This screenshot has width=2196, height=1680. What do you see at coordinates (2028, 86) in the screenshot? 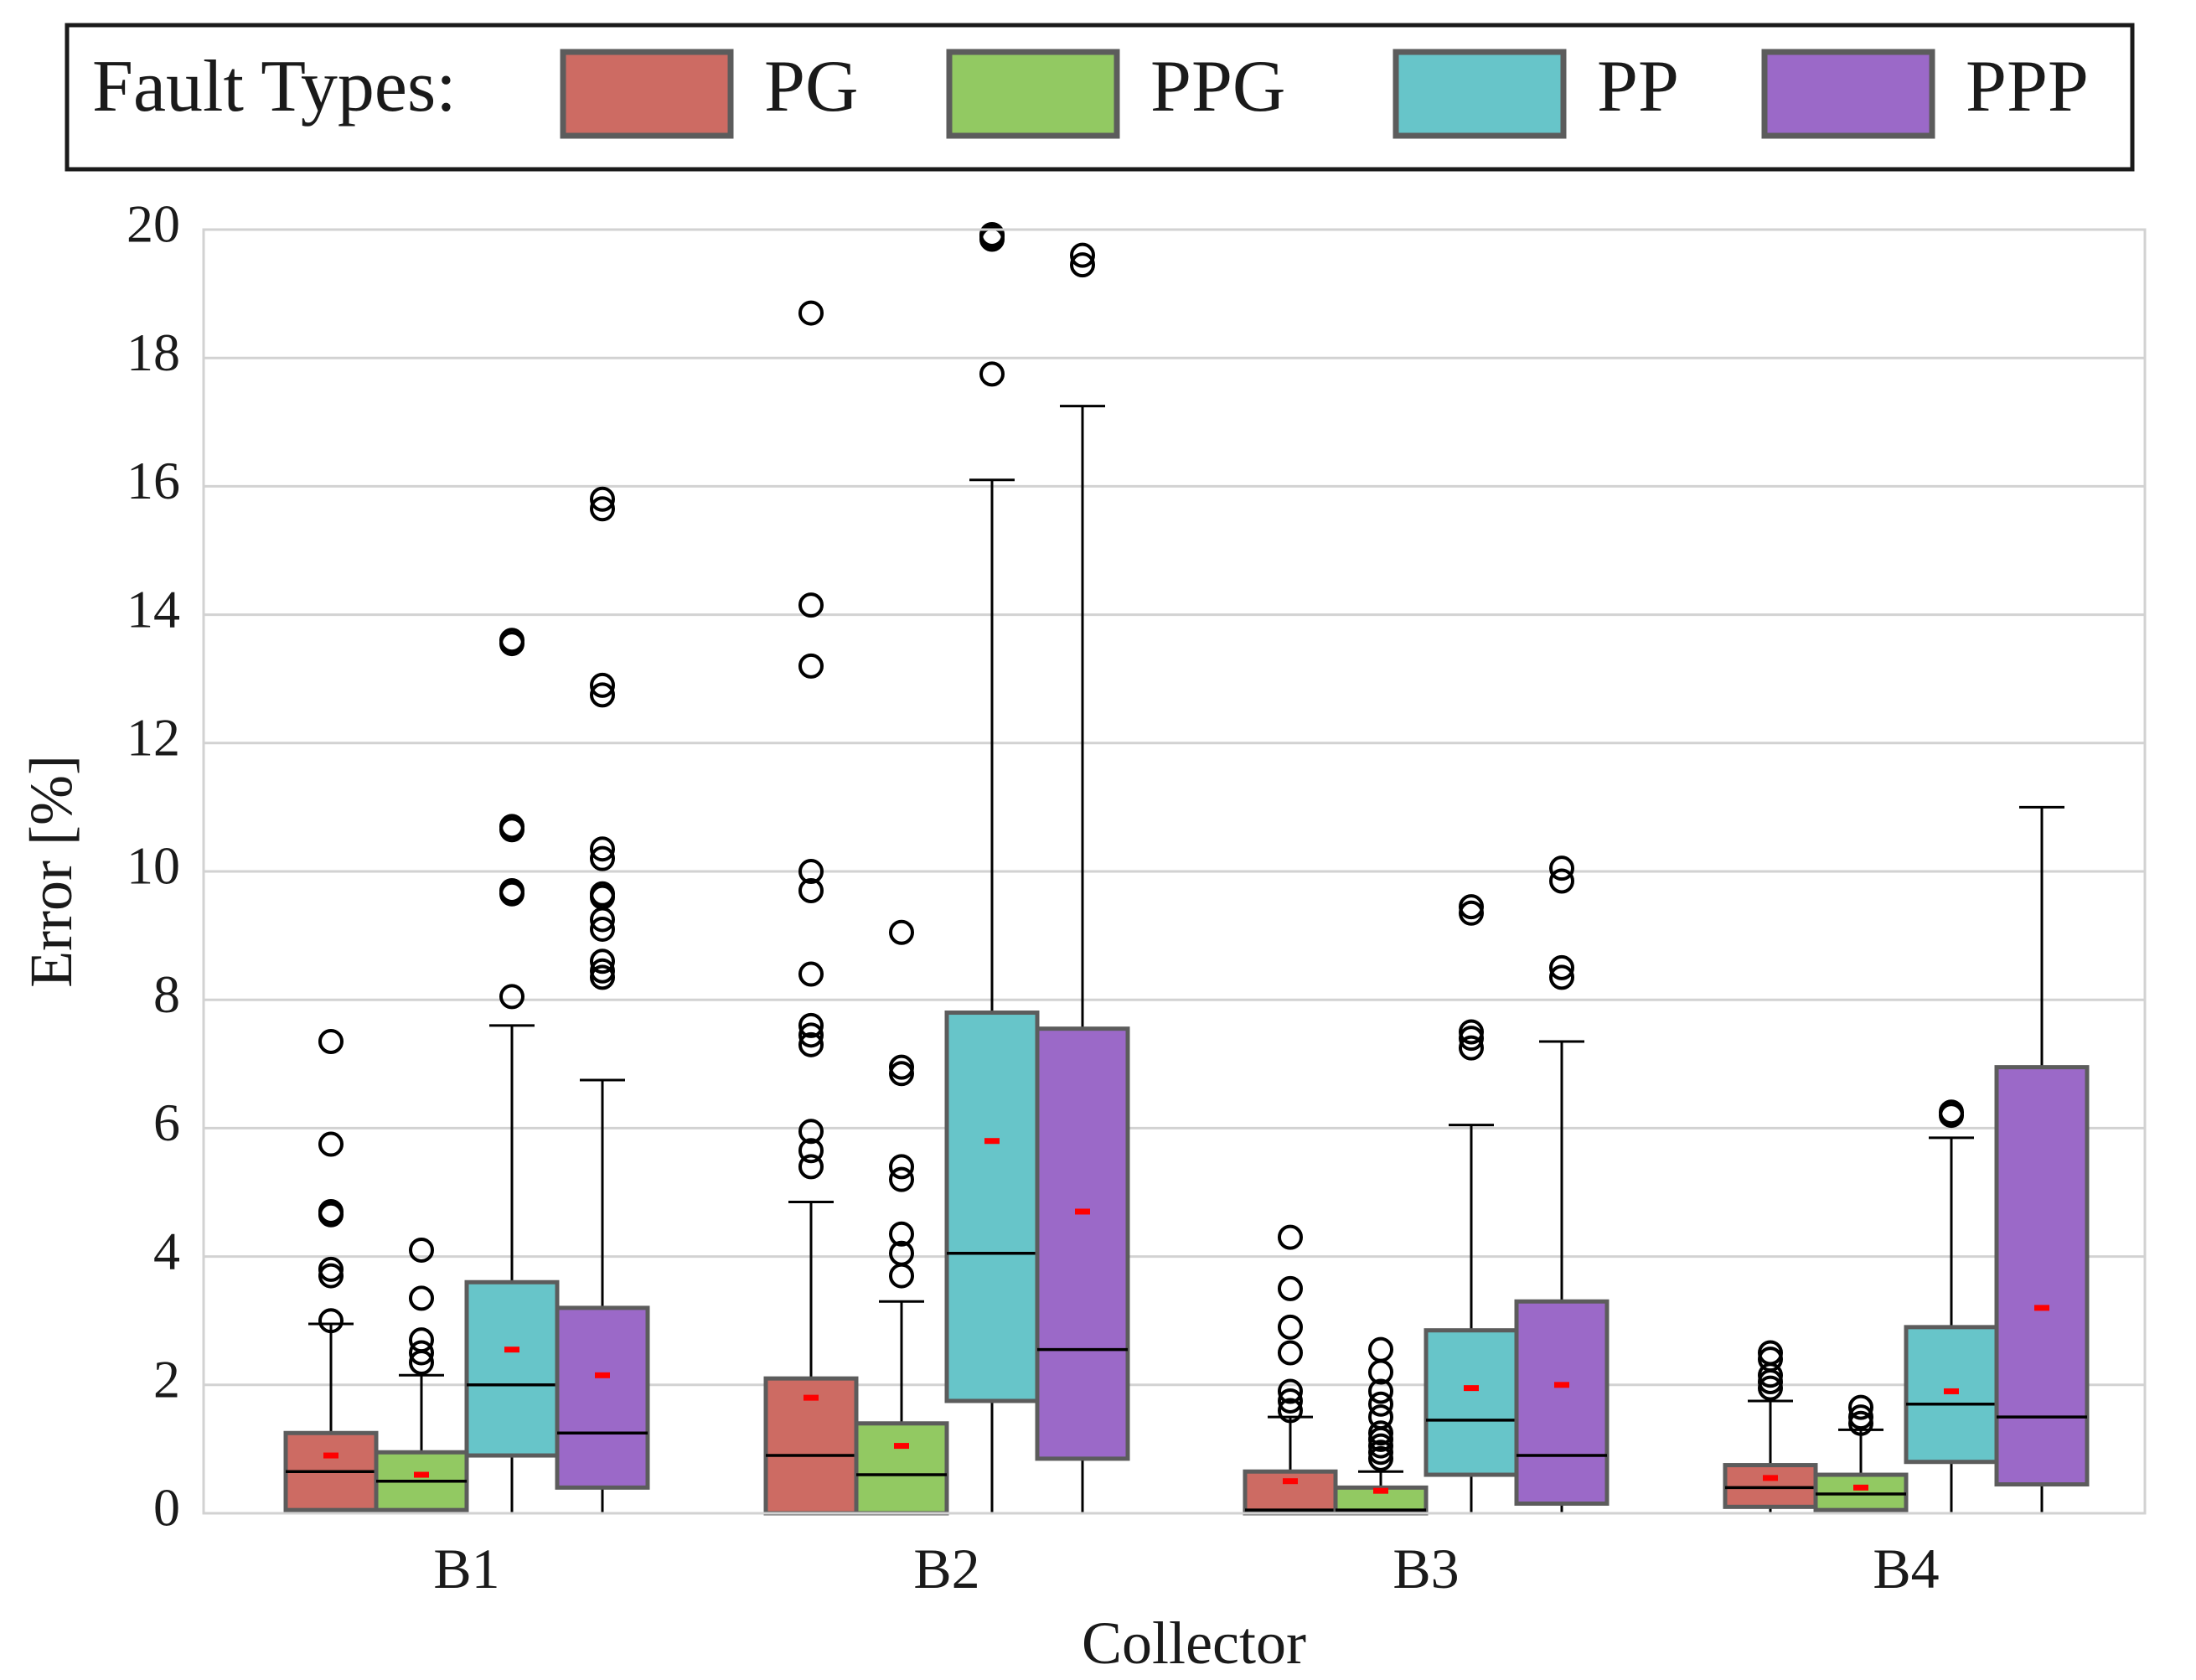
I see `legend-label-ppp: PPP` at bounding box center [2028, 86].